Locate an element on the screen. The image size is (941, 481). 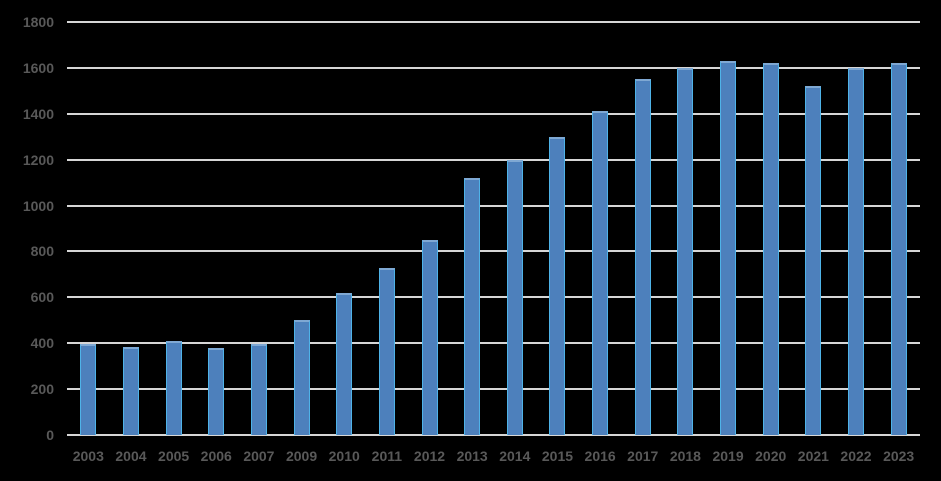
bar-2016 is located at coordinates (600, 273).